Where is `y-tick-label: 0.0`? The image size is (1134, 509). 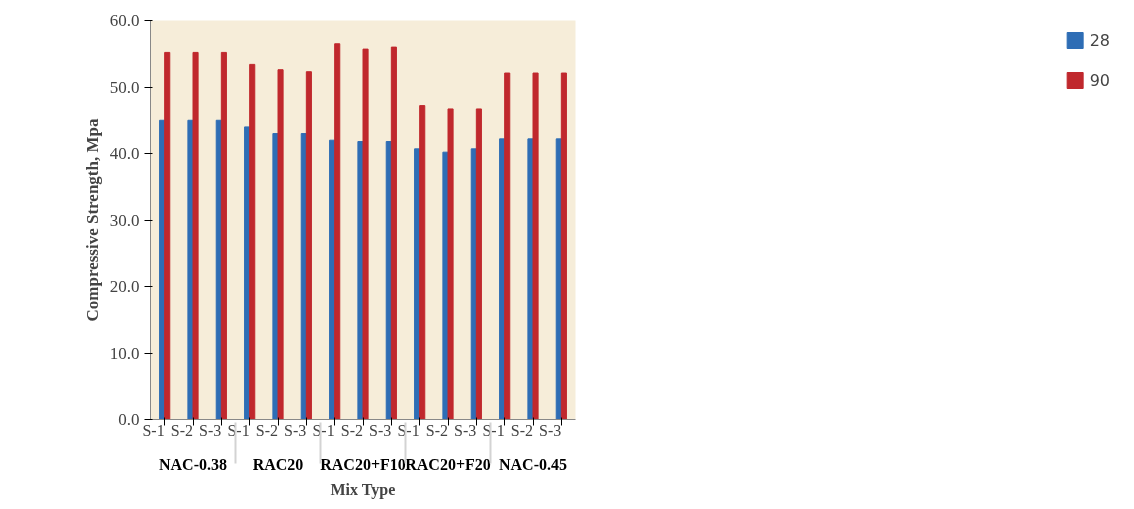
y-tick-label: 0.0 is located at coordinates (129, 419).